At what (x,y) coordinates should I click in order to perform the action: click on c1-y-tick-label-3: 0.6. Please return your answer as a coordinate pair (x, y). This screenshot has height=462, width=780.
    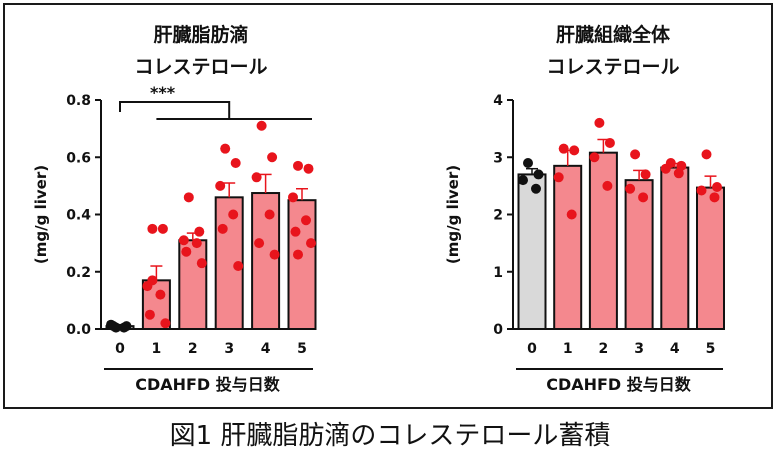
    Looking at the image, I should click on (78, 158).